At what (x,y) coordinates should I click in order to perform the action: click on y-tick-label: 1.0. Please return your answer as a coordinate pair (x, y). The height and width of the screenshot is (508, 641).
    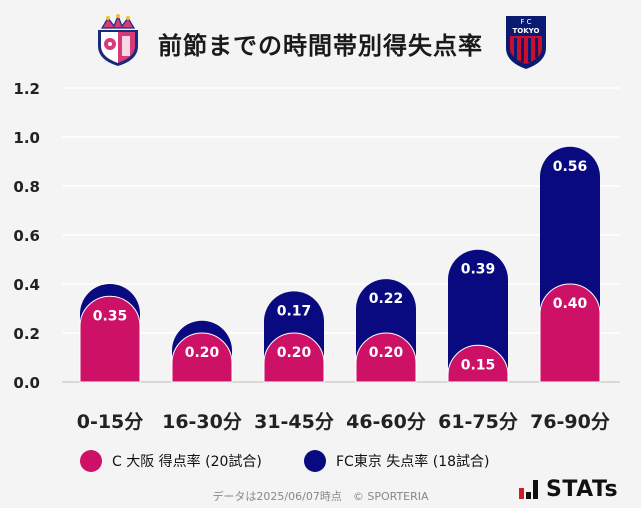
    Looking at the image, I should click on (26, 138).